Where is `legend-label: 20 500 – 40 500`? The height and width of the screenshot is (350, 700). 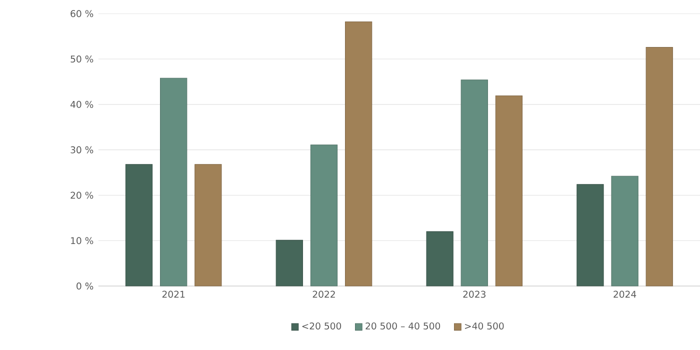 legend-label: 20 500 – 40 500 is located at coordinates (403, 326).